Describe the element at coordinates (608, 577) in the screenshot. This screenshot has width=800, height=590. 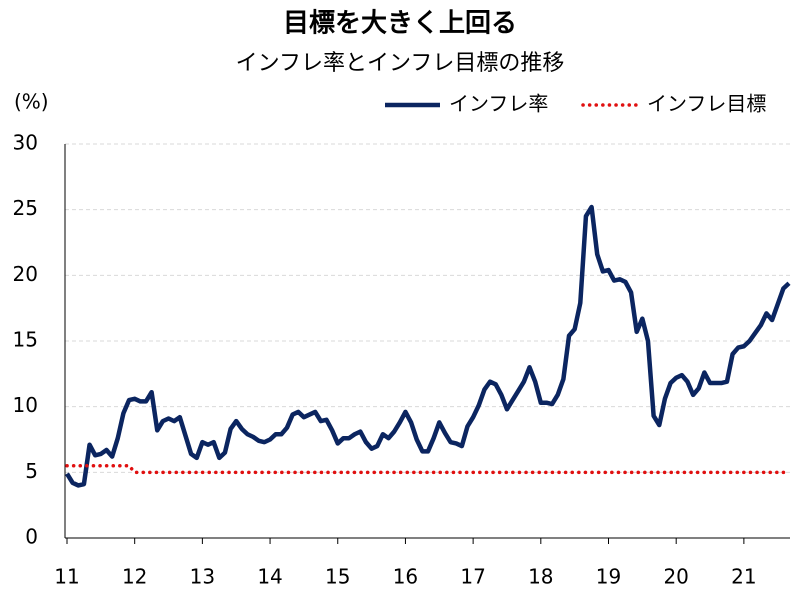
I see `x-tick-label: 19` at that location.